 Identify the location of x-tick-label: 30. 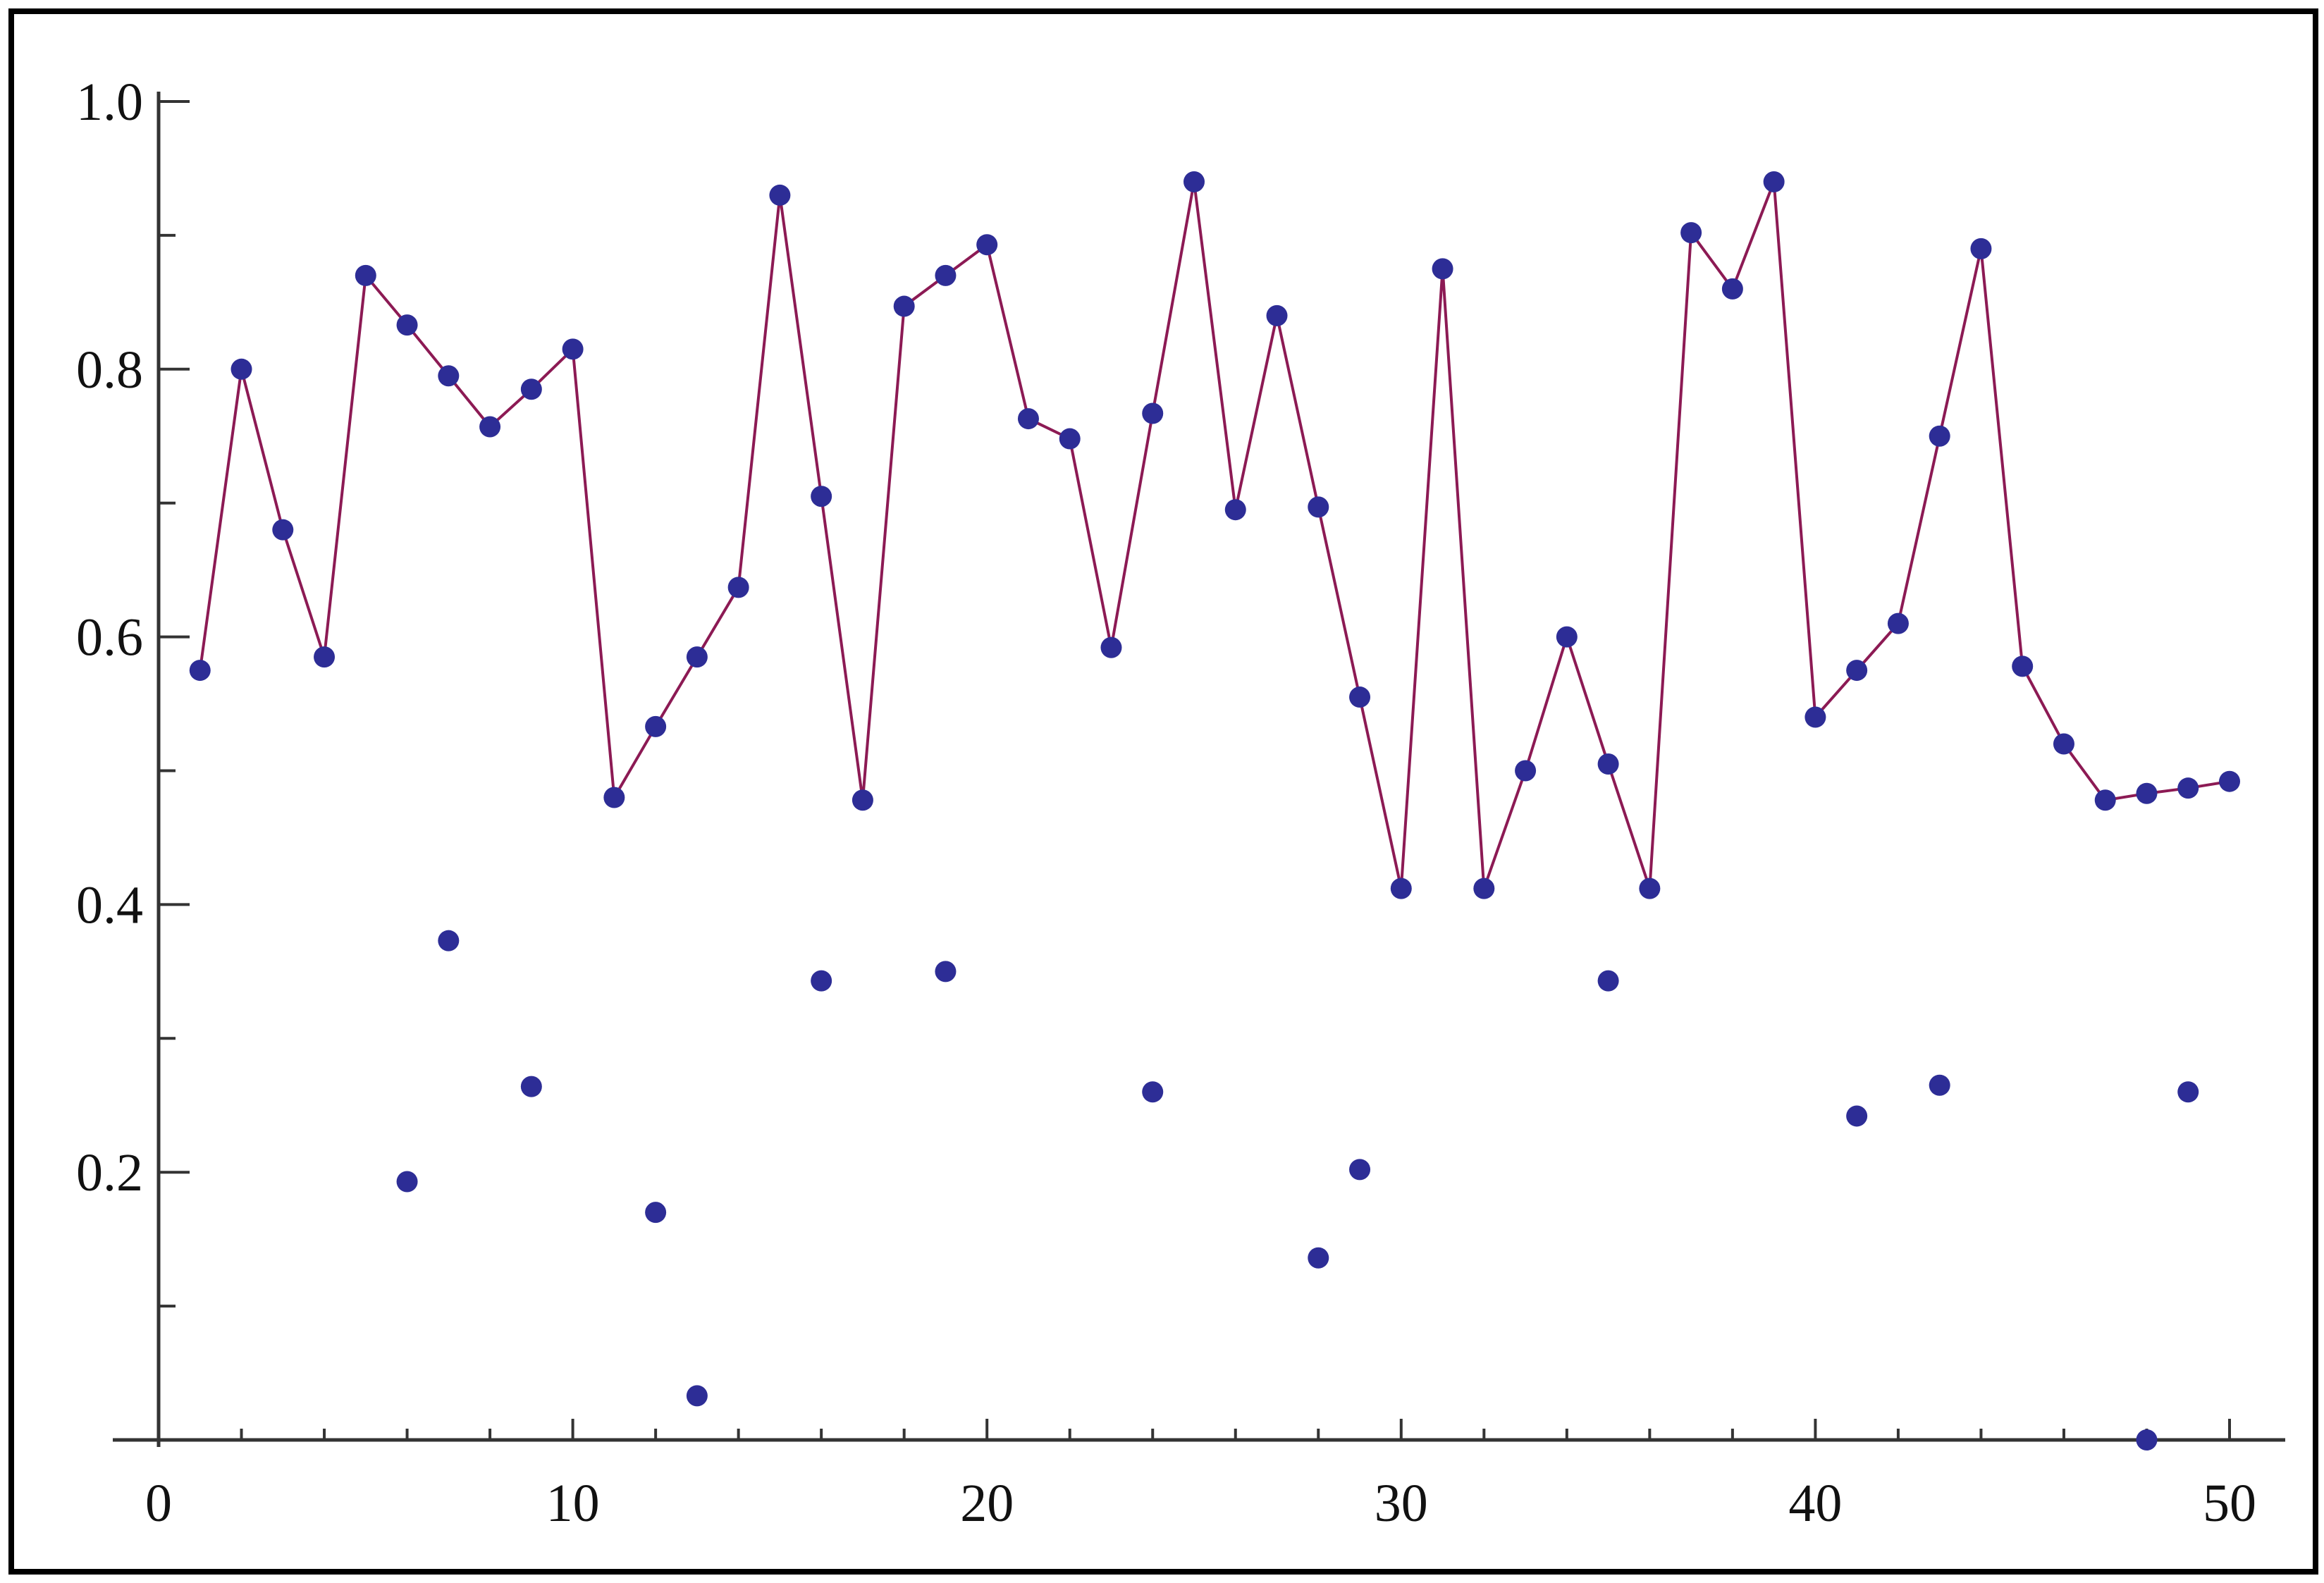
(1401, 1503).